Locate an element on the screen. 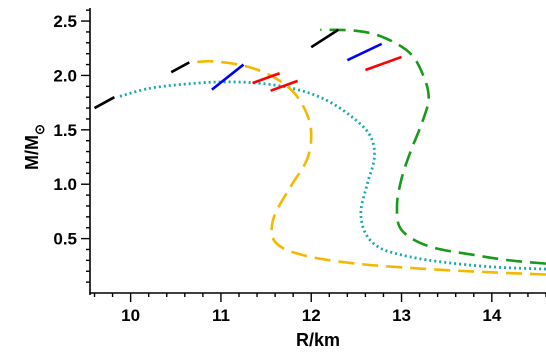  x-tick-label-13: 13 is located at coordinates (401, 315).